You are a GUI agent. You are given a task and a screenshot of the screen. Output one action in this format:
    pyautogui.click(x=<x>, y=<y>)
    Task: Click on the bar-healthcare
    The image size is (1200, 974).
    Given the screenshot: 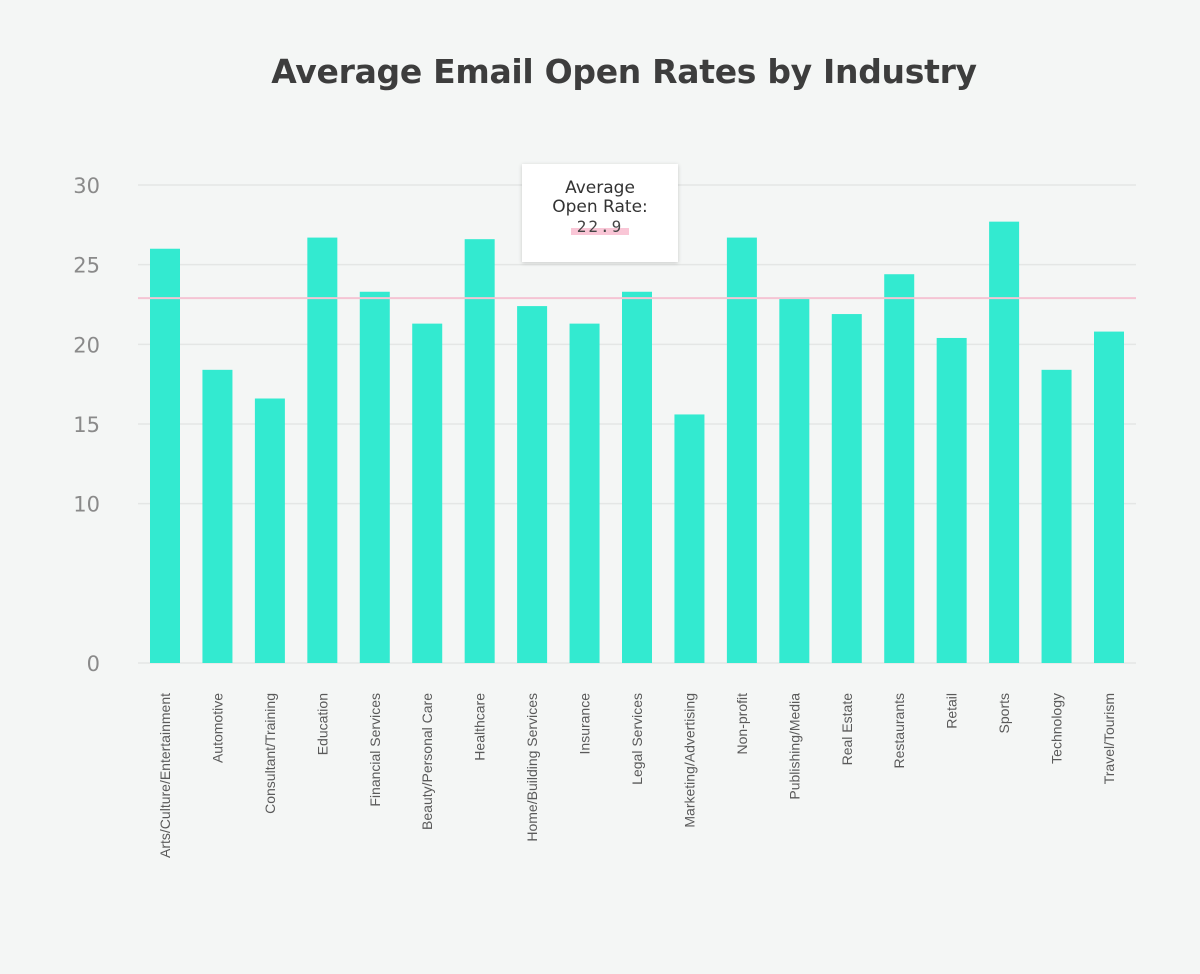 What is the action you would take?
    pyautogui.click(x=479, y=451)
    